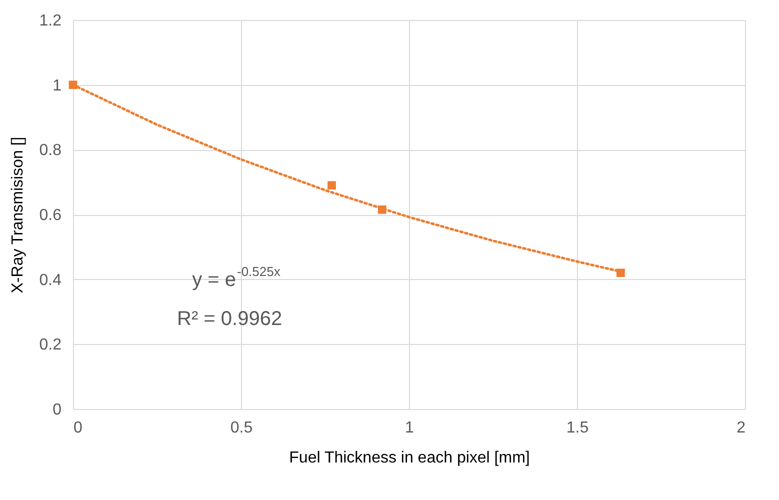  Describe the element at coordinates (409, 458) in the screenshot. I see `x-axis-title: Fuel Thickness in each pixel [mm]` at that location.